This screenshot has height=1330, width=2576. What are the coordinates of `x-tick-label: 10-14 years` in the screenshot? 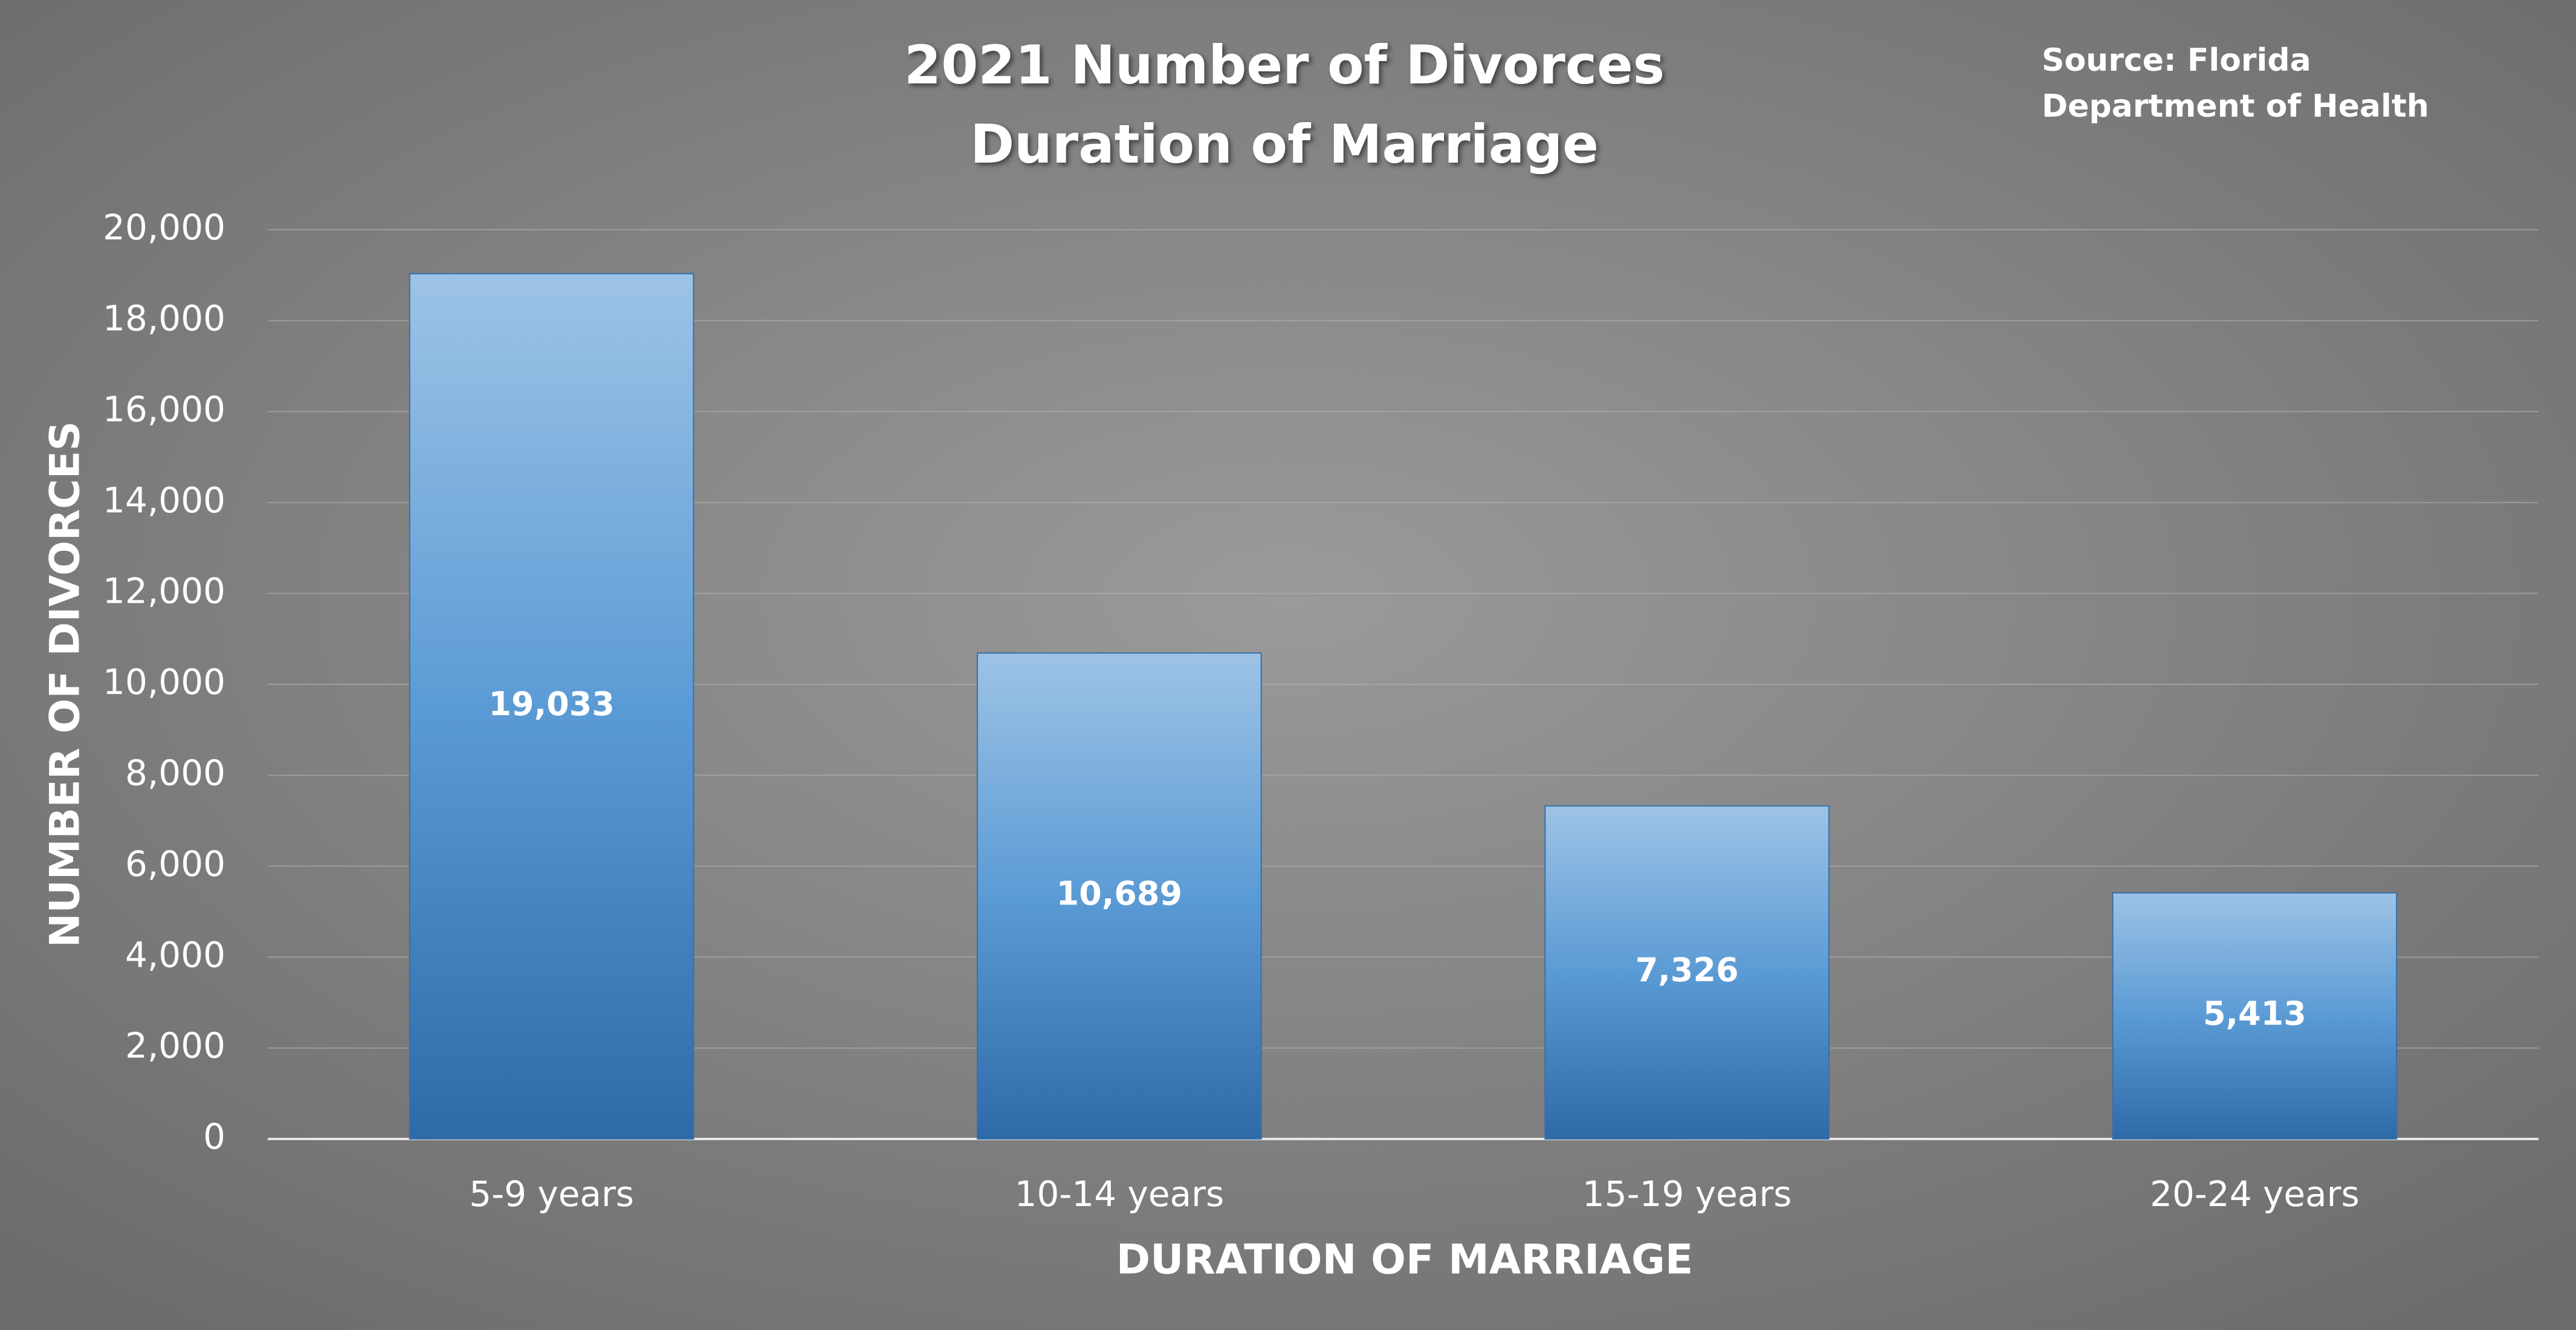 It's located at (1120, 1194).